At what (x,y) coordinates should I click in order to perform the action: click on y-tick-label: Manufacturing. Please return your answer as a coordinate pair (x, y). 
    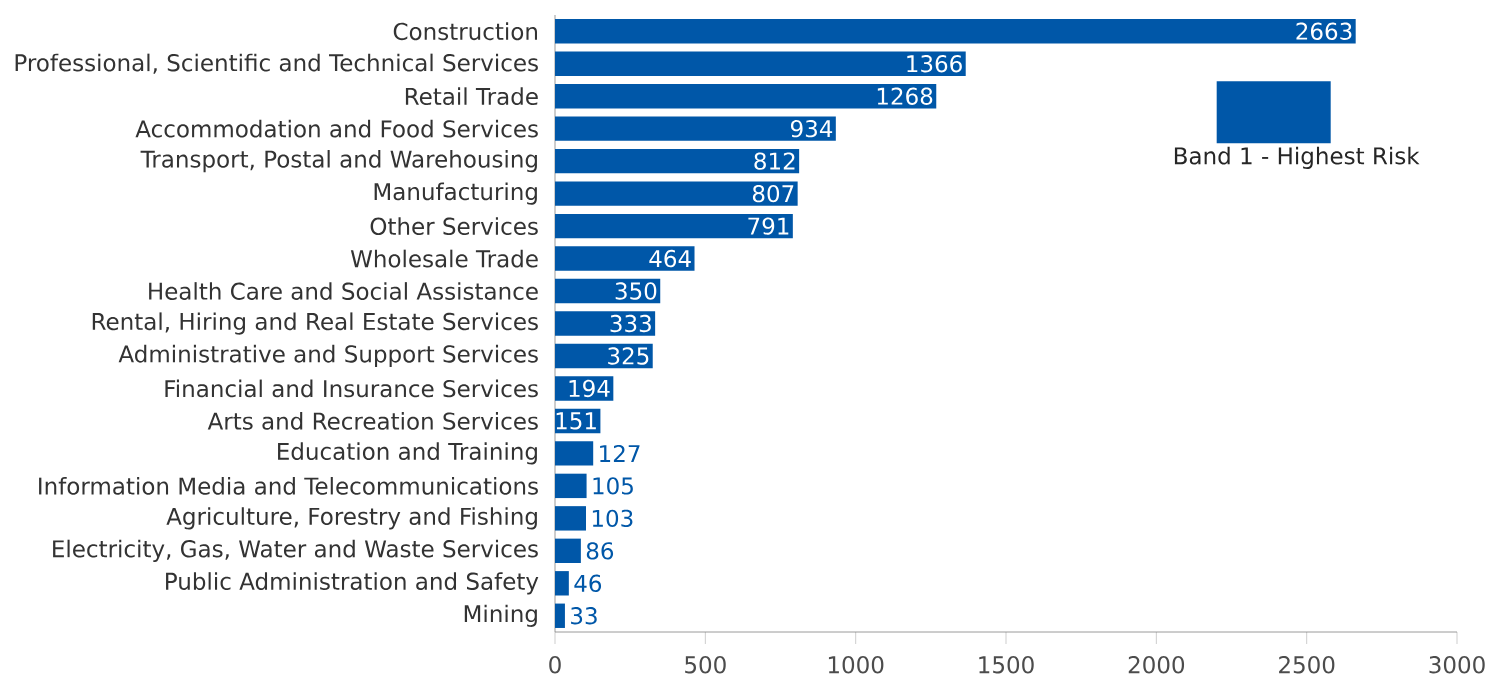
    Looking at the image, I should click on (455, 193).